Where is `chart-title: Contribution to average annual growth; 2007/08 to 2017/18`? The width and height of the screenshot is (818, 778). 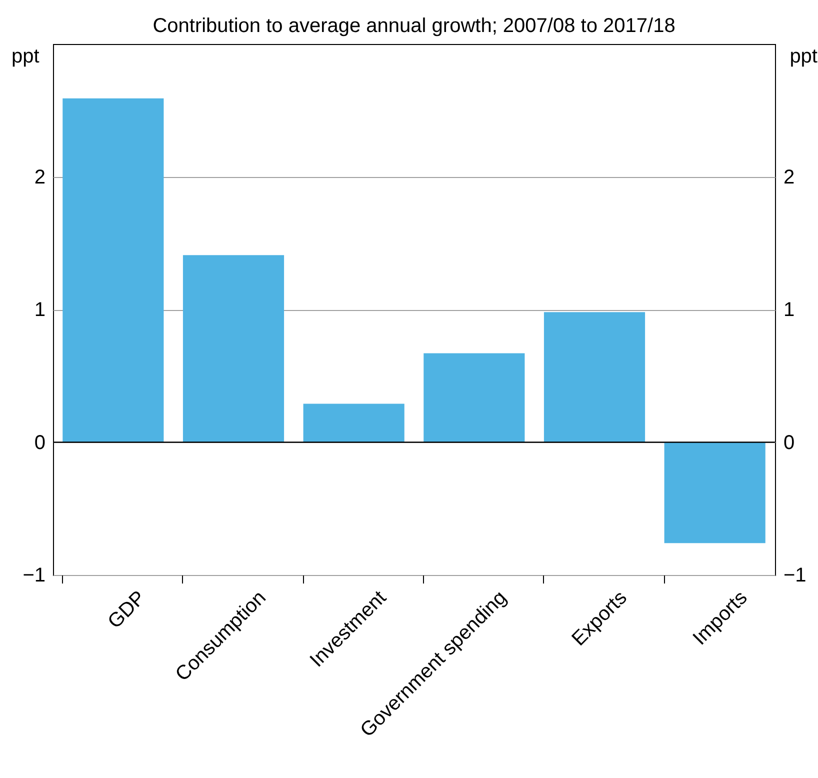
chart-title: Contribution to average annual growth; 2007/08 to 2017/18 is located at coordinates (414, 26).